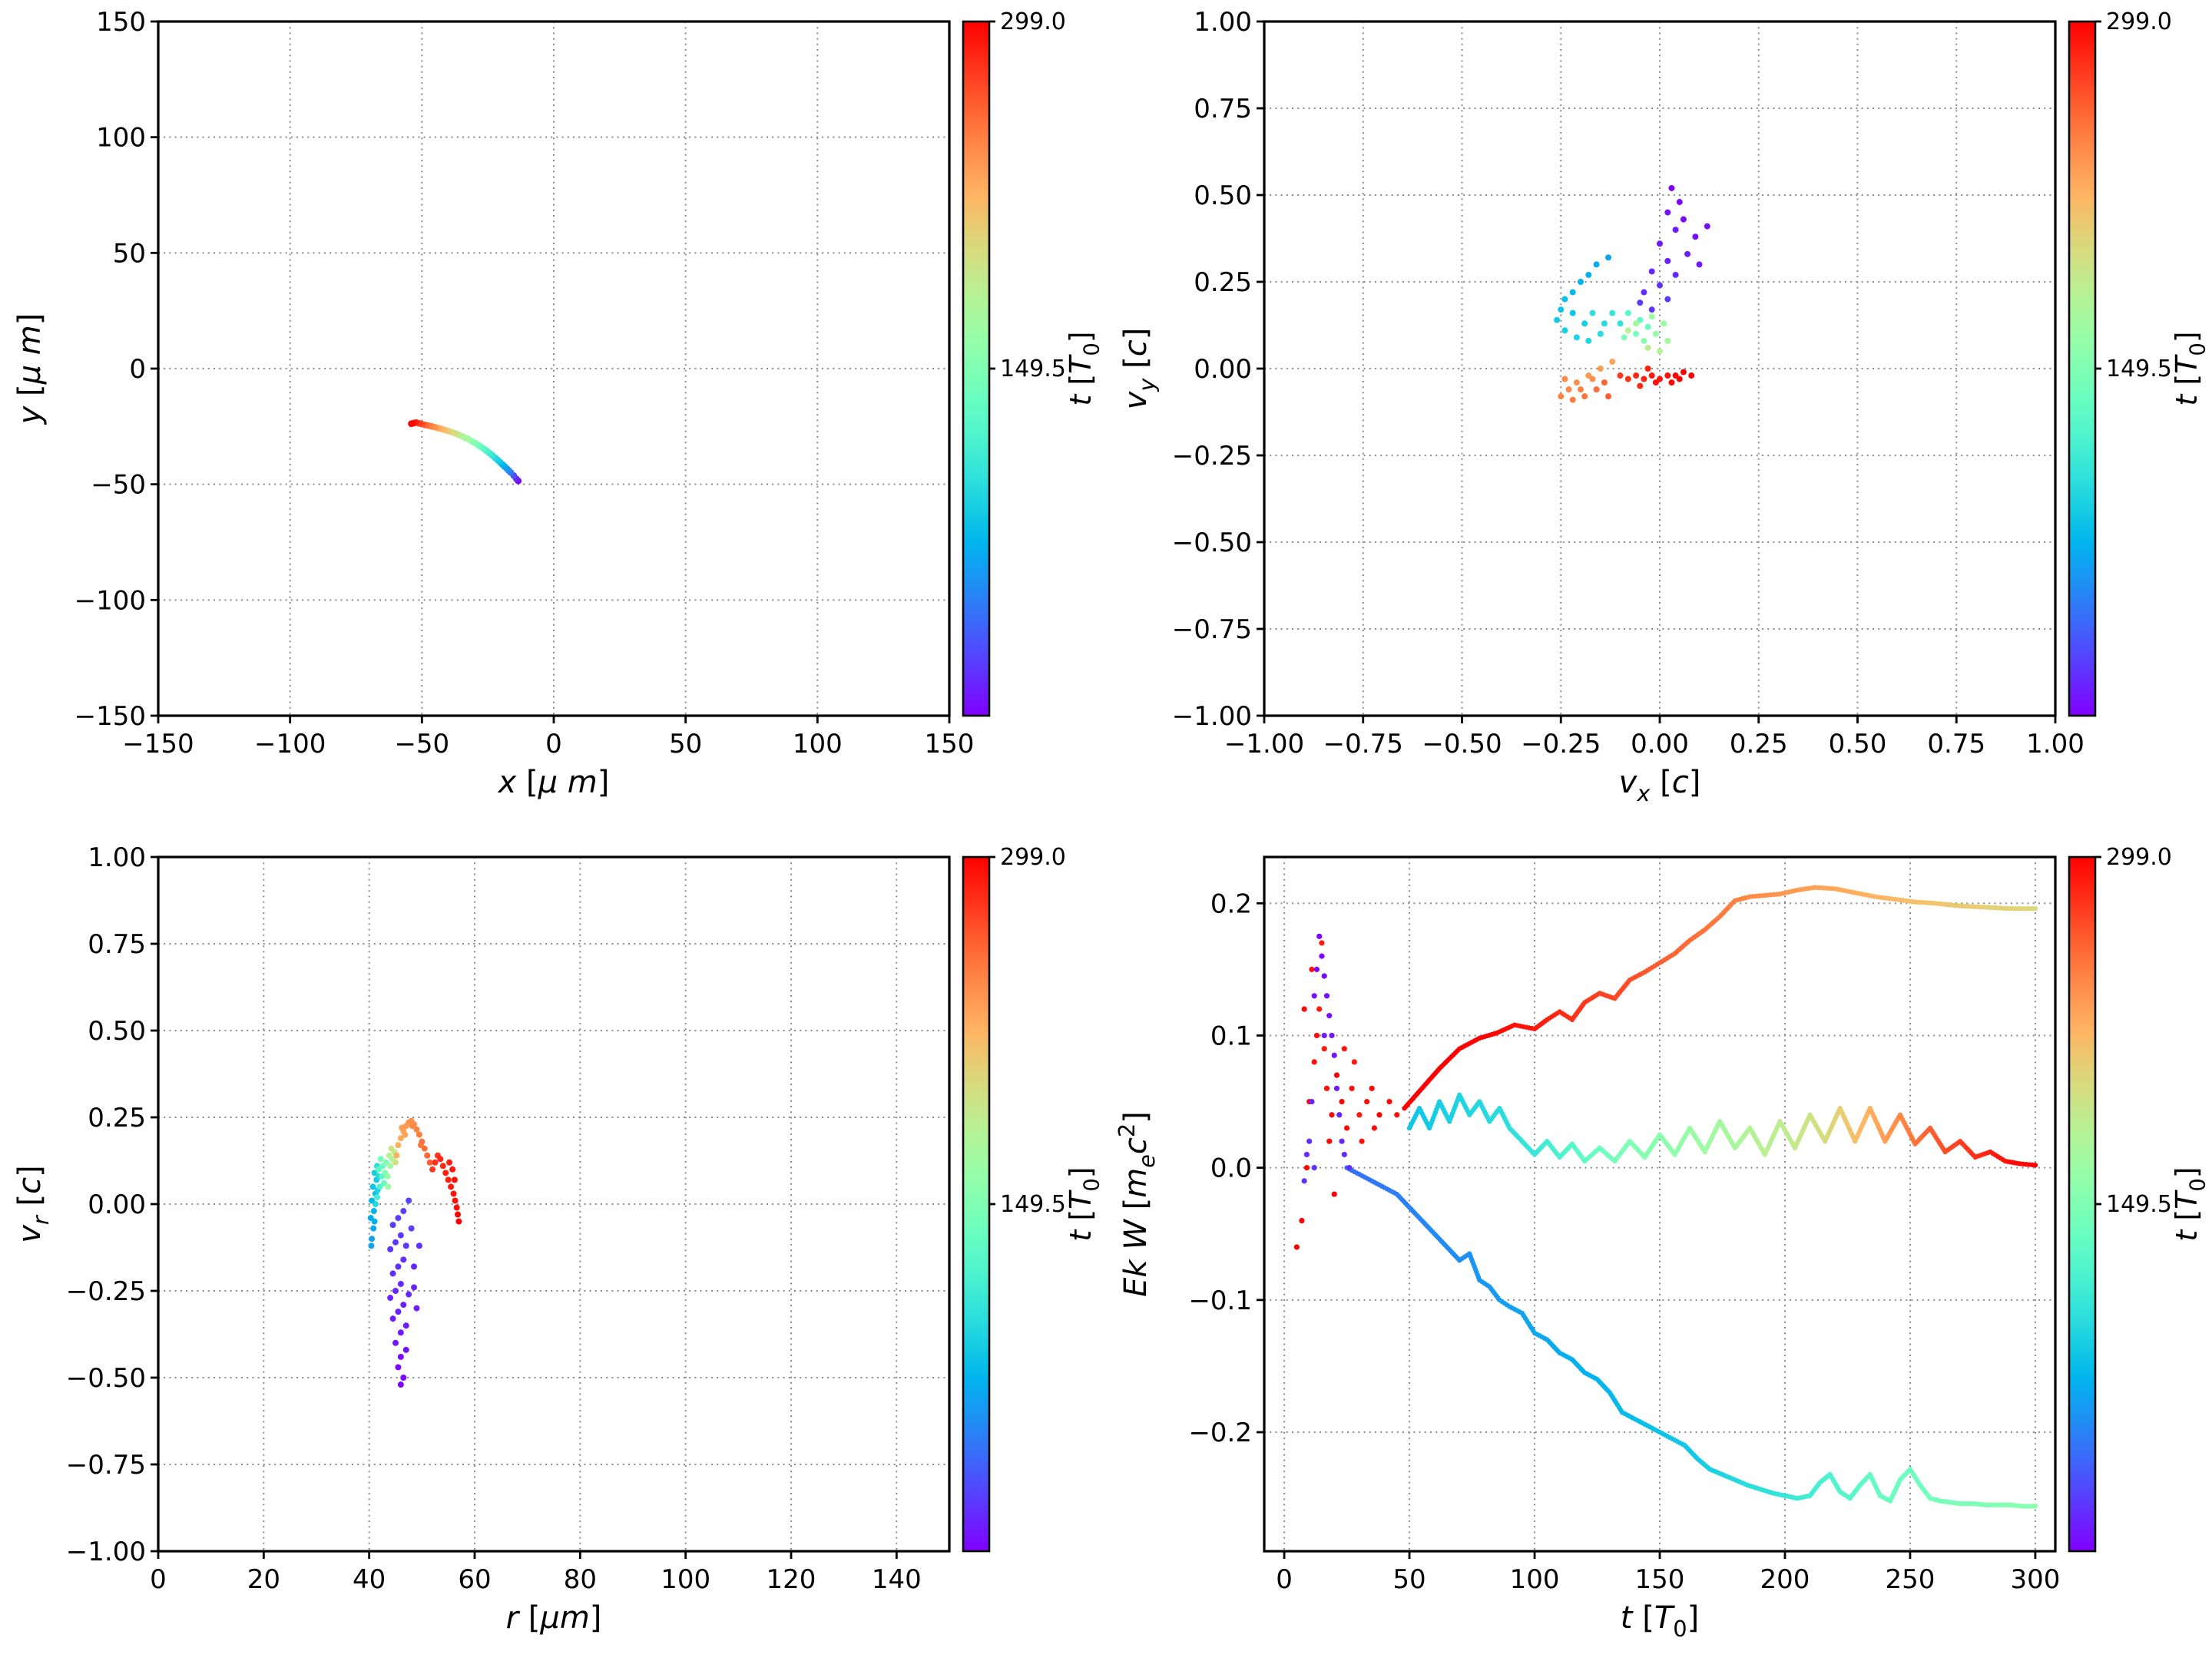  I want to click on x-tick-label: 200, so click(1785, 1579).